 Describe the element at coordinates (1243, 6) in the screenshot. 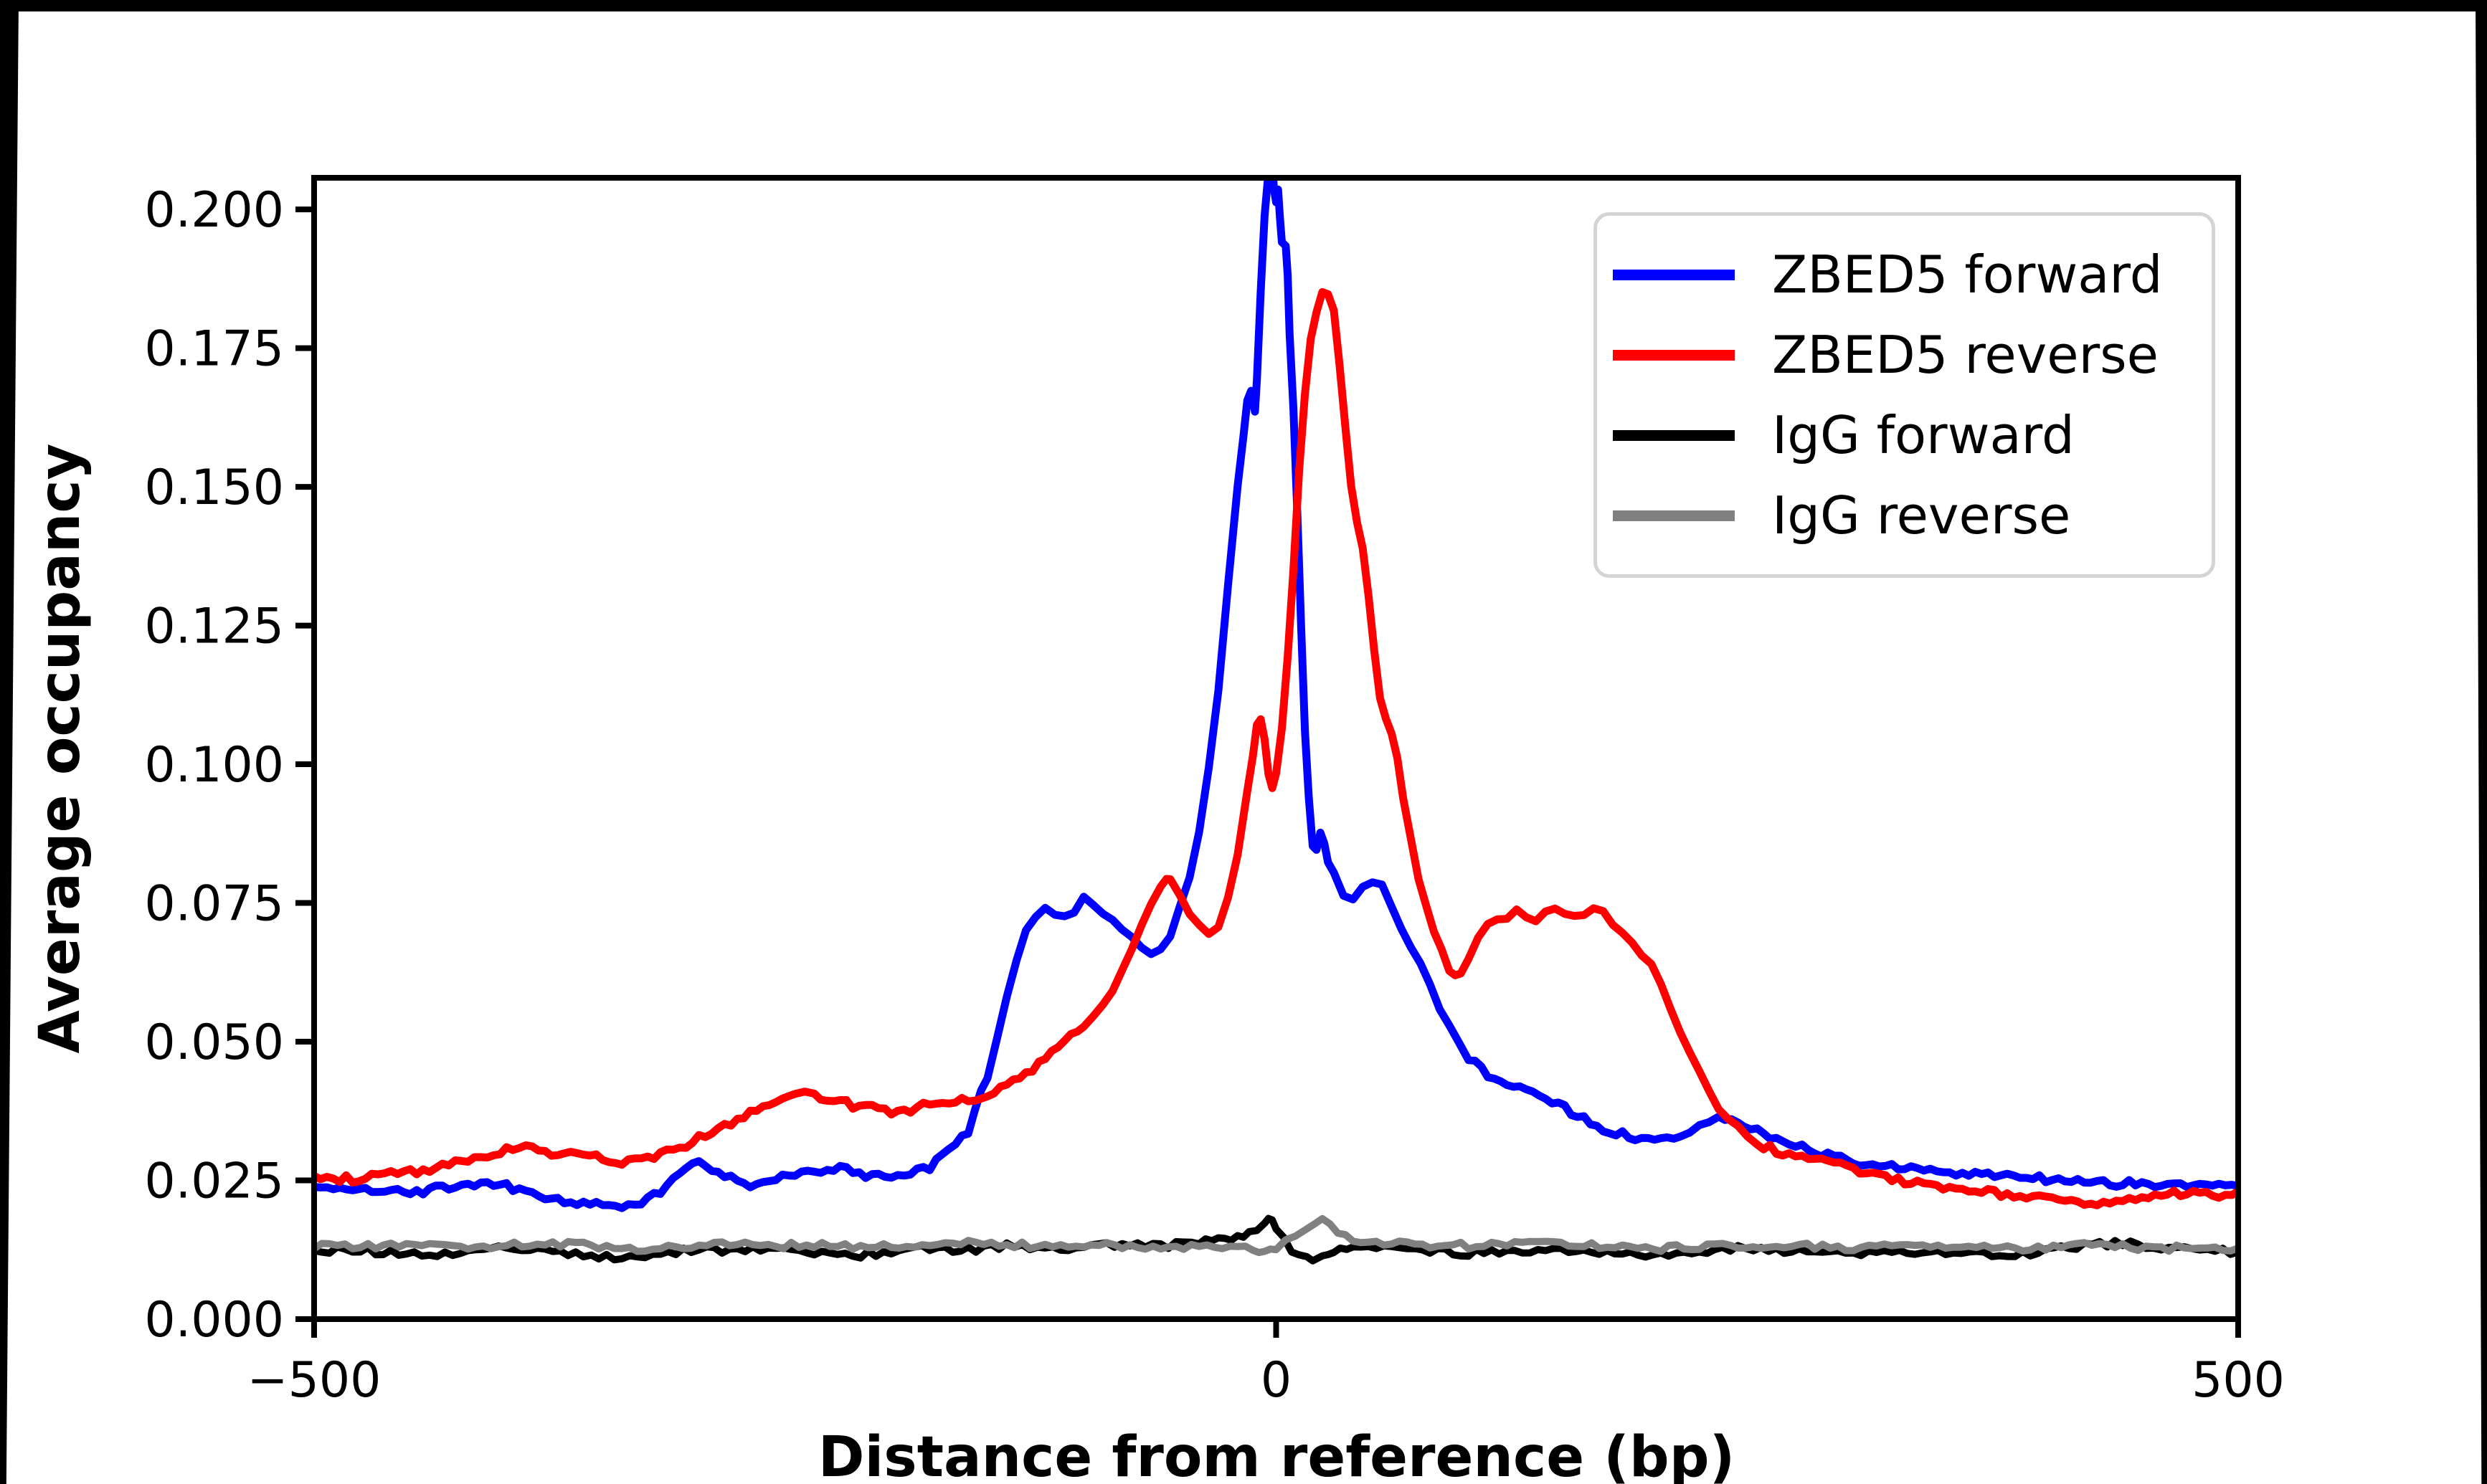

I see `photo-border-top` at that location.